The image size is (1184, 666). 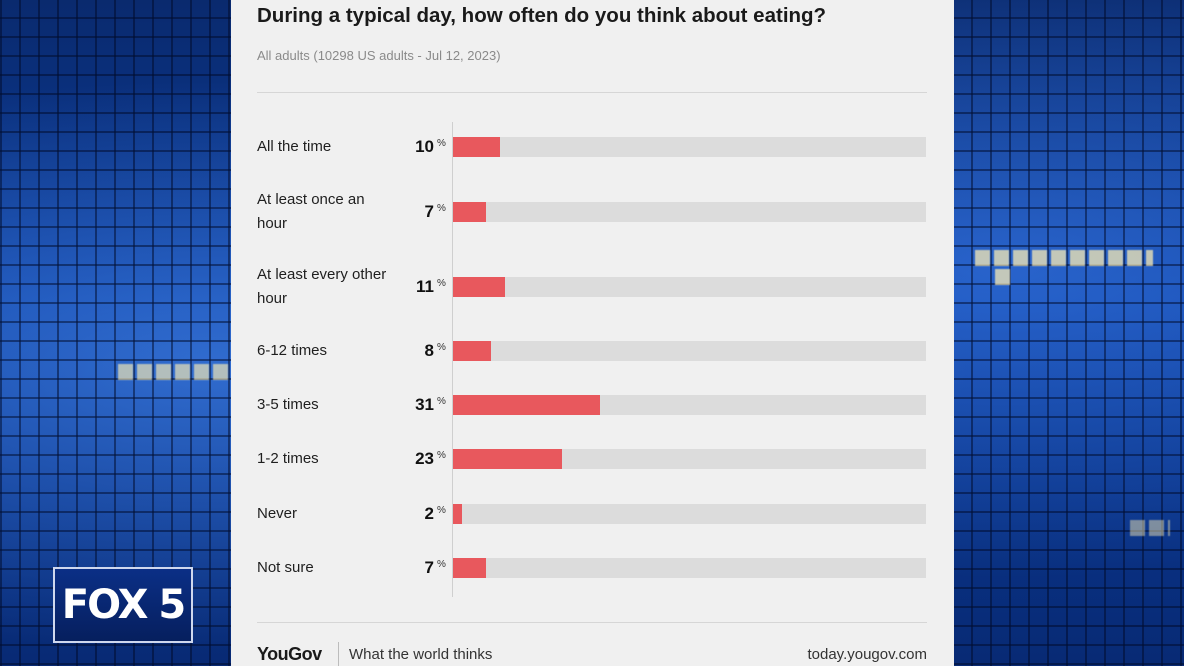 I want to click on value-label: 8, so click(x=429, y=350).